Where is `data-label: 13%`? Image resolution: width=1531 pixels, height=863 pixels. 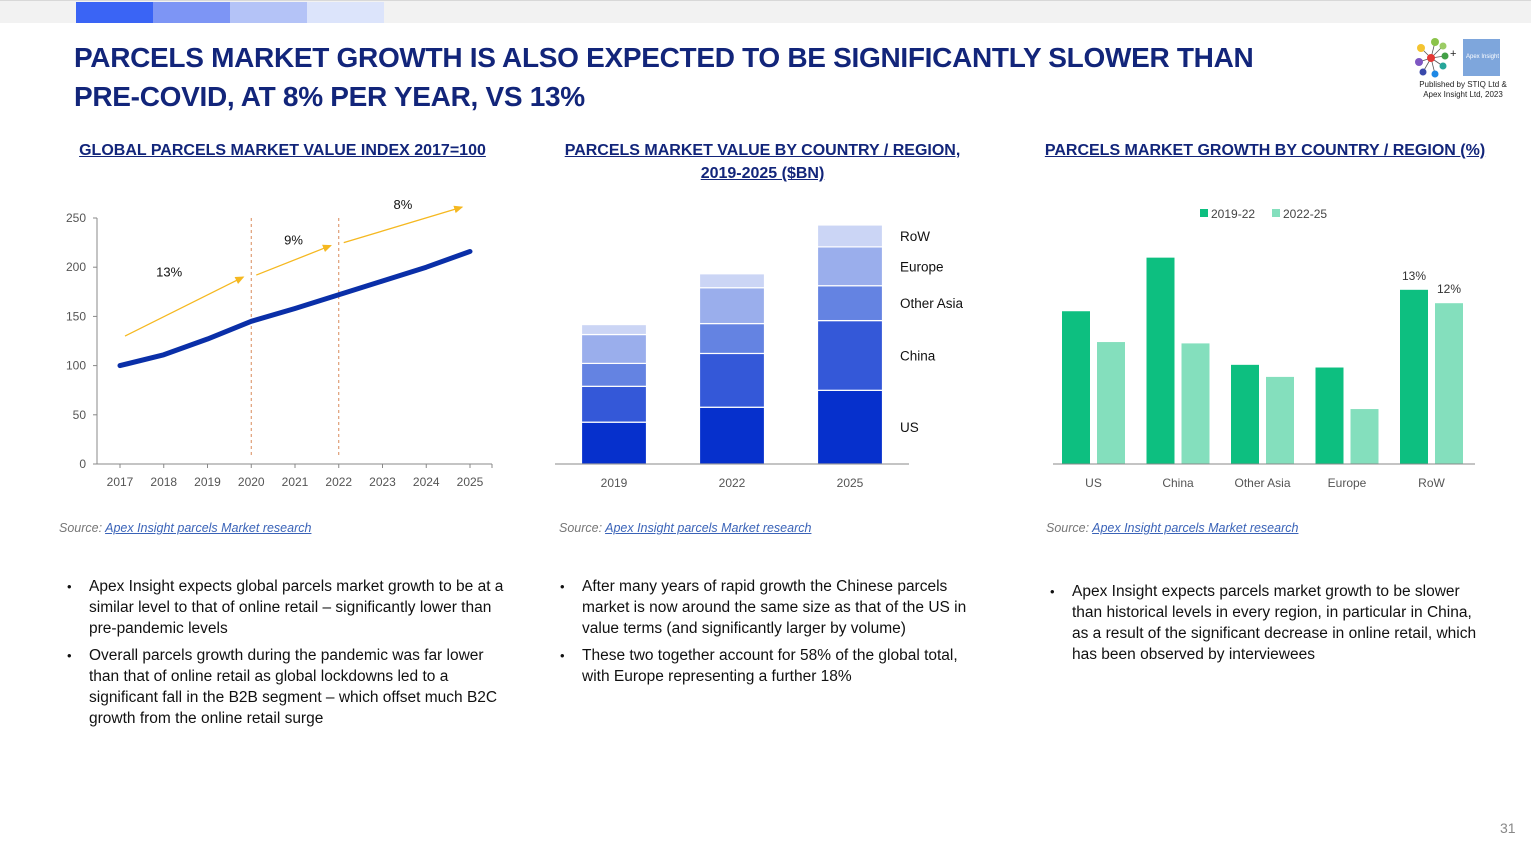
data-label: 13% is located at coordinates (1414, 276).